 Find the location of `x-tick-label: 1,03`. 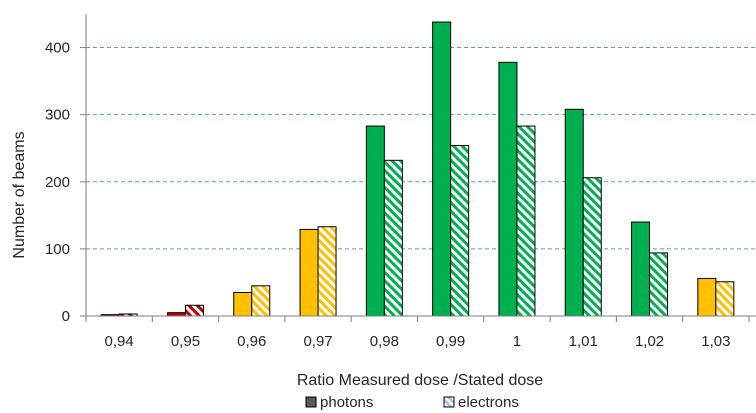

x-tick-label: 1,03 is located at coordinates (715, 341).